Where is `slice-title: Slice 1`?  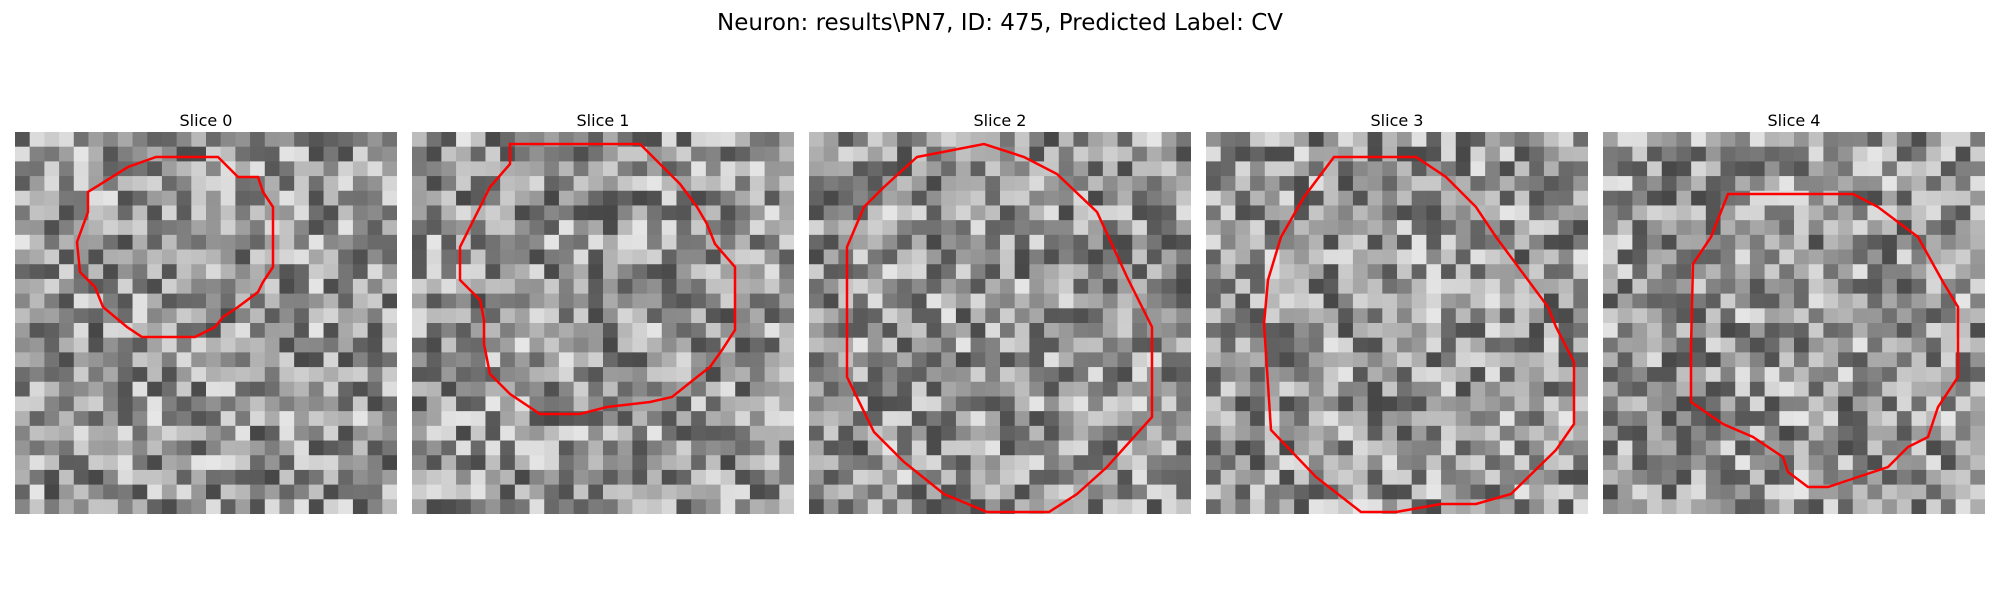
slice-title: Slice 1 is located at coordinates (603, 120).